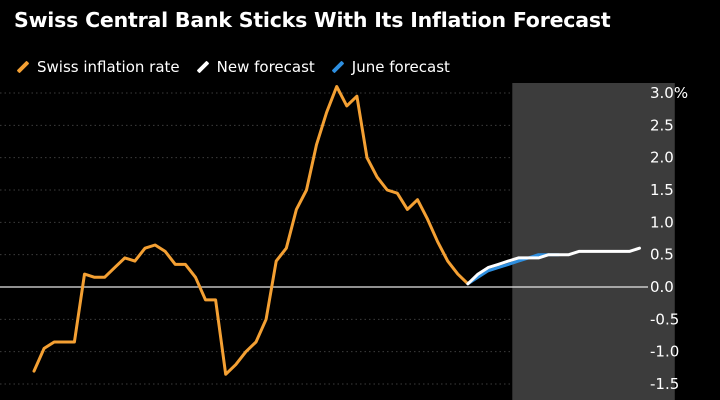  Describe the element at coordinates (662, 125) in the screenshot. I see `y-tick-label: 2.5` at that location.